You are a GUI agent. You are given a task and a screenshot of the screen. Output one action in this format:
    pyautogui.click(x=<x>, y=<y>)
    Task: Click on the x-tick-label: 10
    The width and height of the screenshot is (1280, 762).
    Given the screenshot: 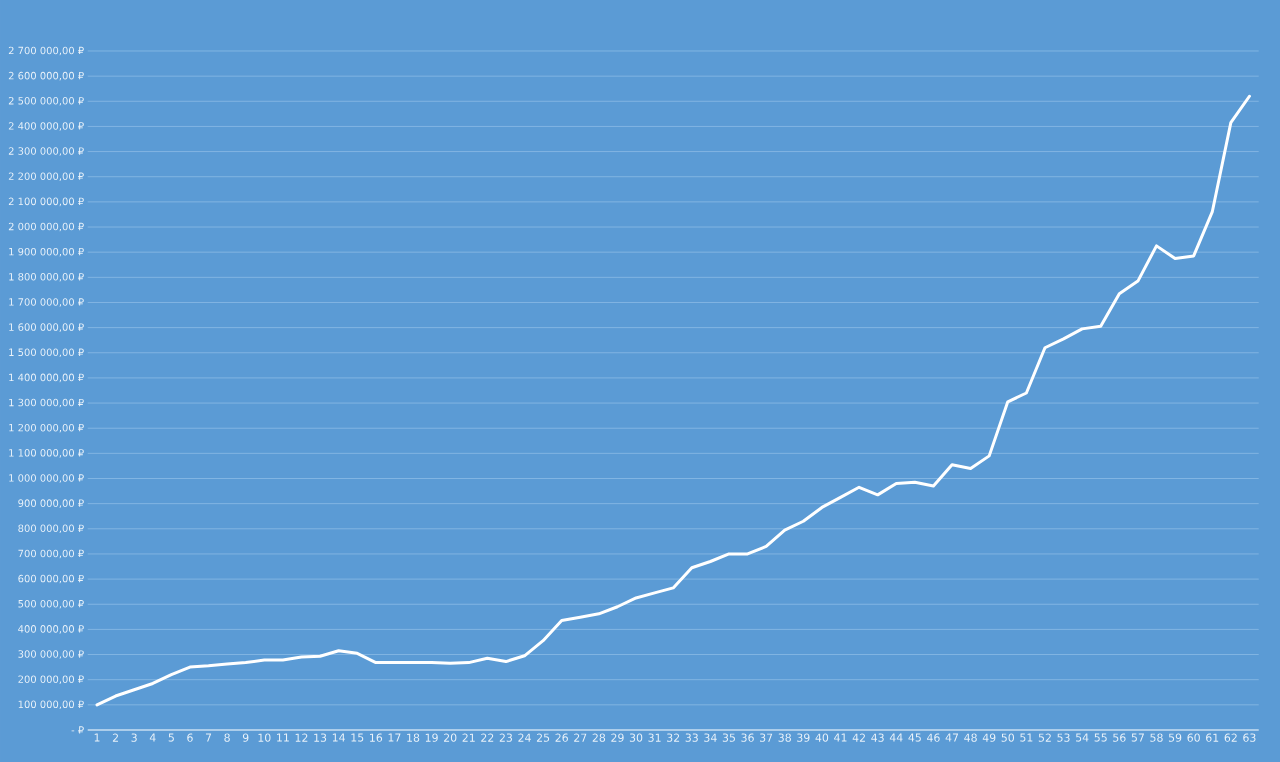 What is the action you would take?
    pyautogui.click(x=264, y=737)
    